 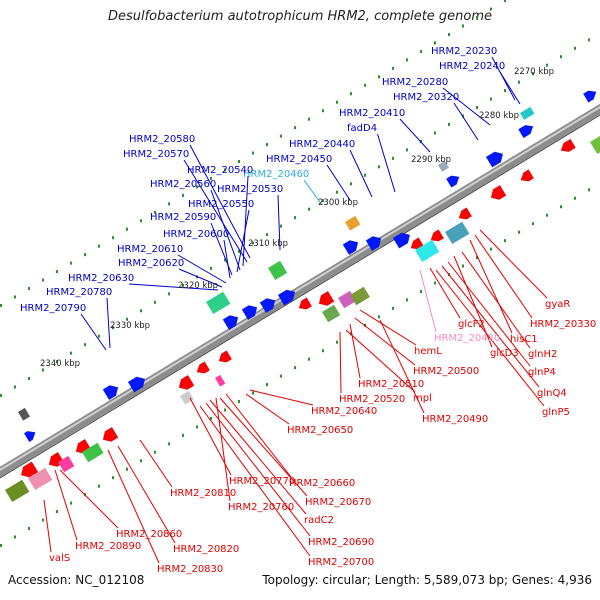 I want to click on upper-gene-label: HRM2_20780, so click(x=79, y=292).